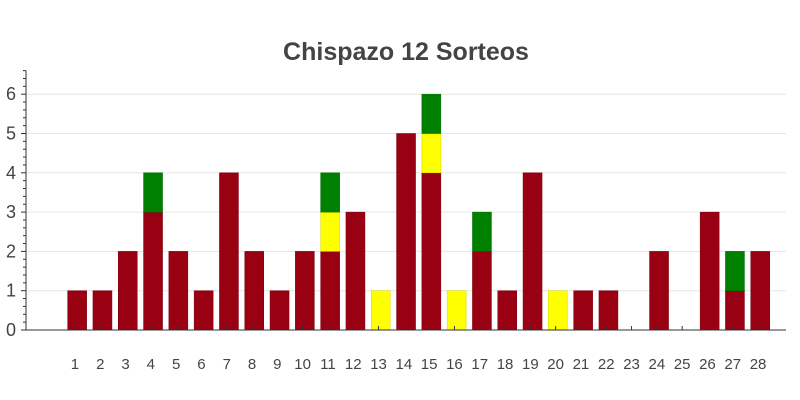  I want to click on x-tick-label: 7, so click(227, 364).